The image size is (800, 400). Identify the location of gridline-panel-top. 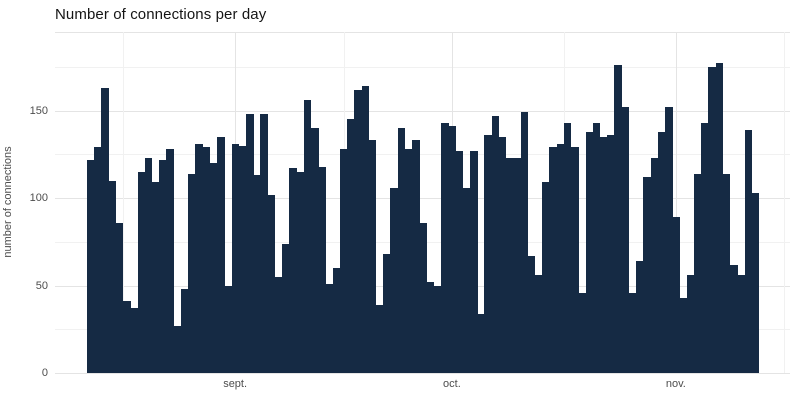
(422, 32).